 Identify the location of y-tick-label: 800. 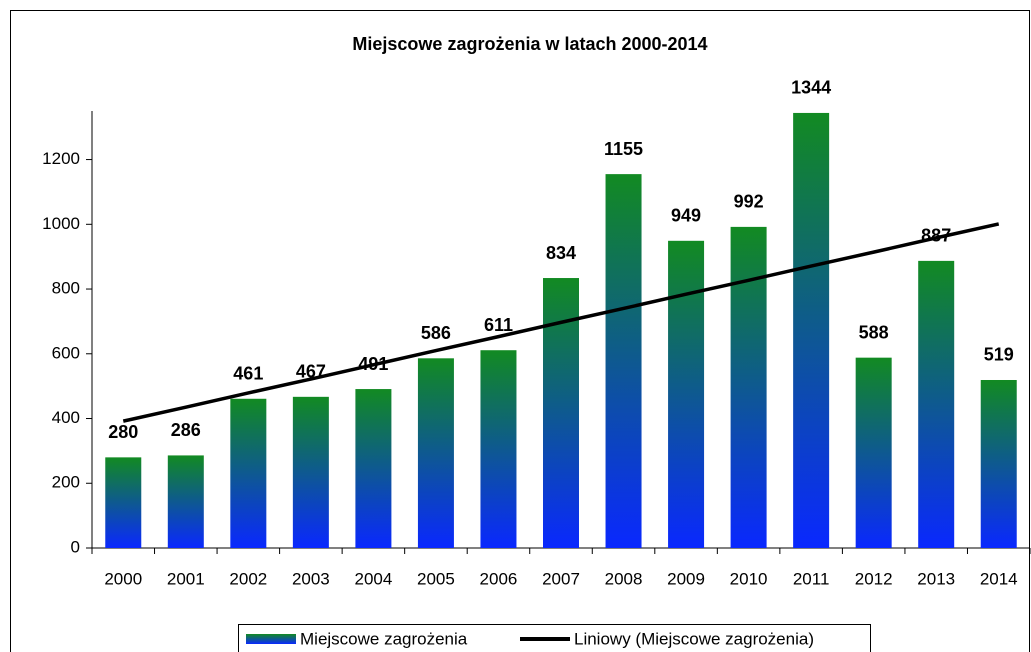
(66, 288).